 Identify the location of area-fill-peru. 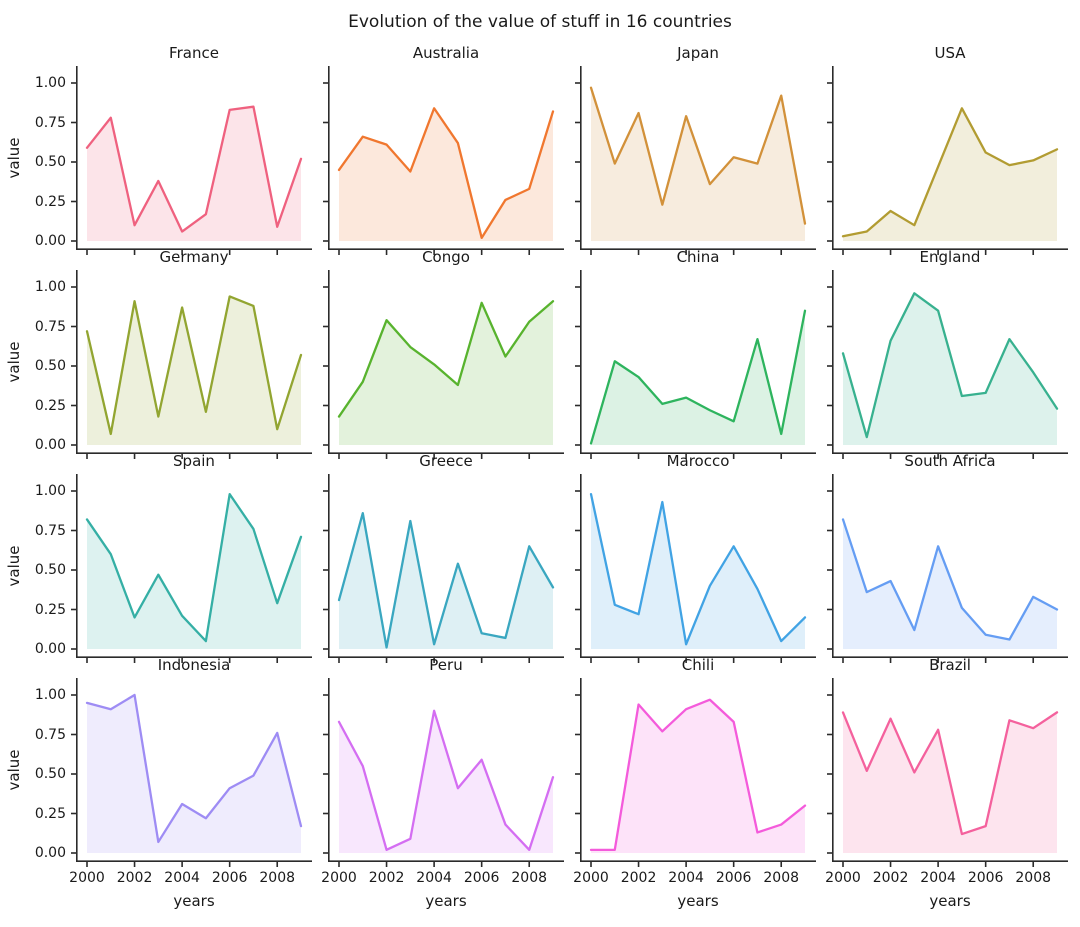
(446, 781).